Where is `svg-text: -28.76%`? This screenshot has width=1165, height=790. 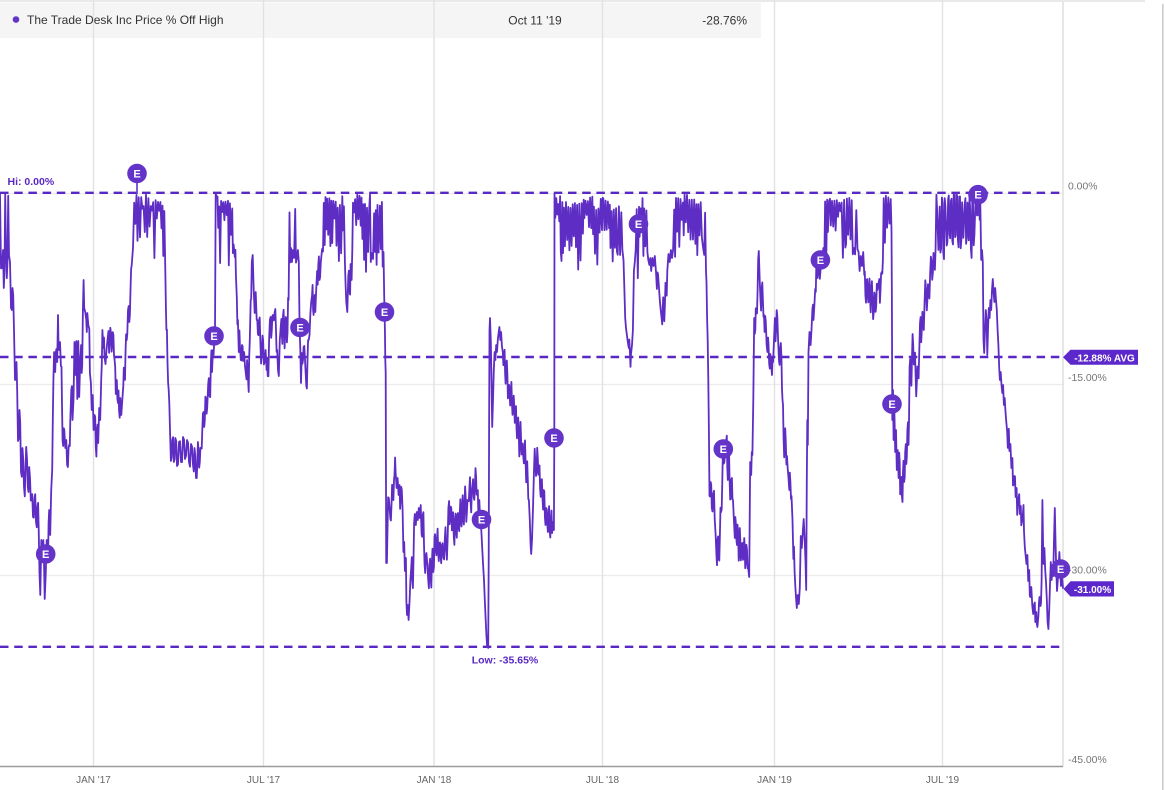
svg-text: -28.76% is located at coordinates (724, 20).